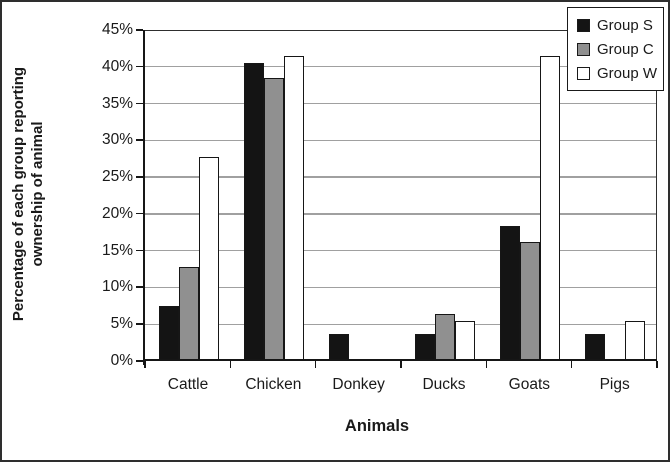 The width and height of the screenshot is (670, 462). Describe the element at coordinates (117, 140) in the screenshot. I see `y-tick-label-30pct: 30%` at that location.